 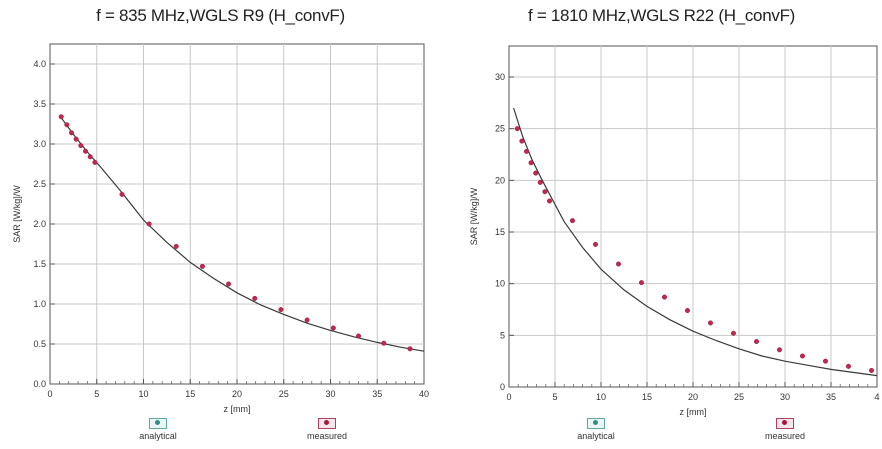 What do you see at coordinates (39, 264) in the screenshot?
I see `y-tick-label: 1.5` at bounding box center [39, 264].